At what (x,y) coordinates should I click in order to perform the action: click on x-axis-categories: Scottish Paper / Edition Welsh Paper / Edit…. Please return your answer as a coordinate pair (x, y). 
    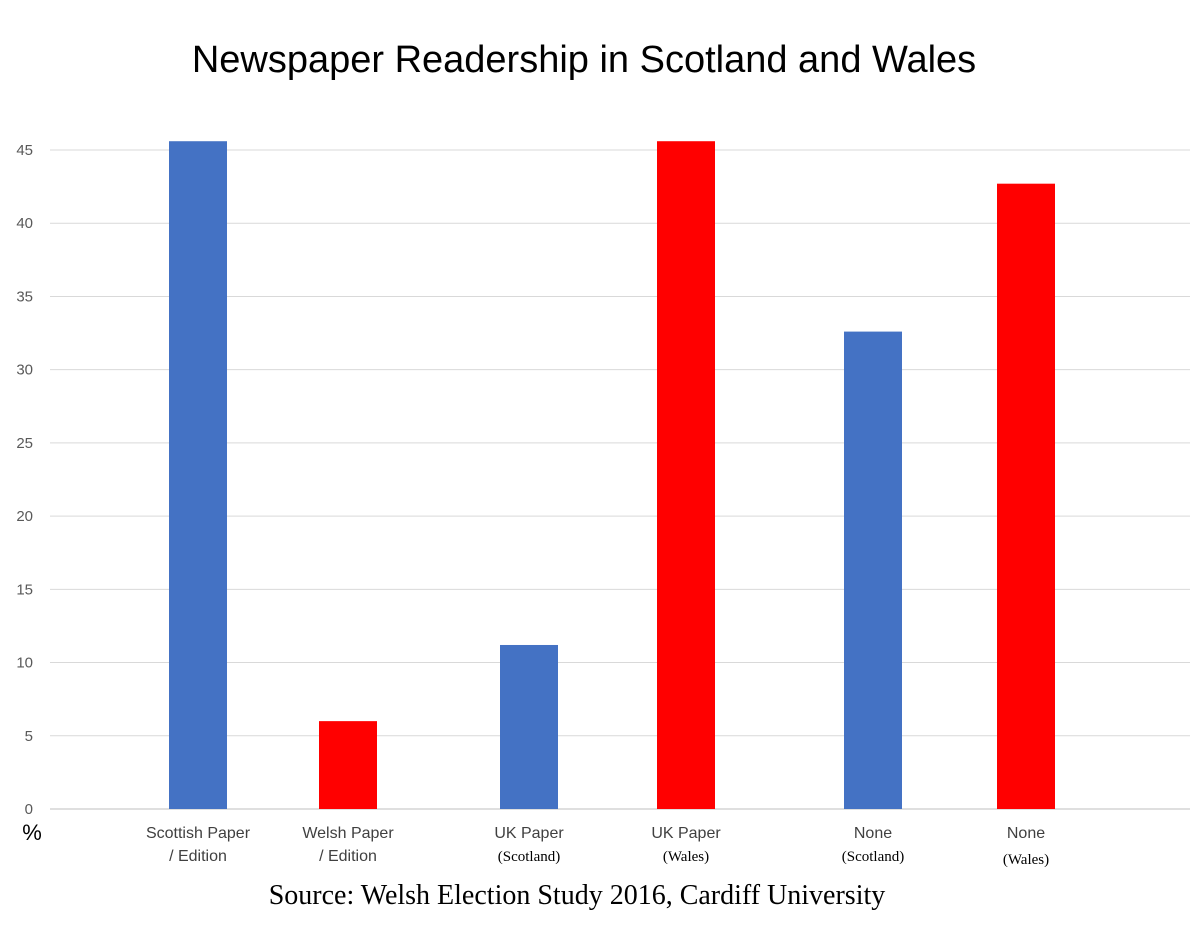
    Looking at the image, I should click on (597, 846).